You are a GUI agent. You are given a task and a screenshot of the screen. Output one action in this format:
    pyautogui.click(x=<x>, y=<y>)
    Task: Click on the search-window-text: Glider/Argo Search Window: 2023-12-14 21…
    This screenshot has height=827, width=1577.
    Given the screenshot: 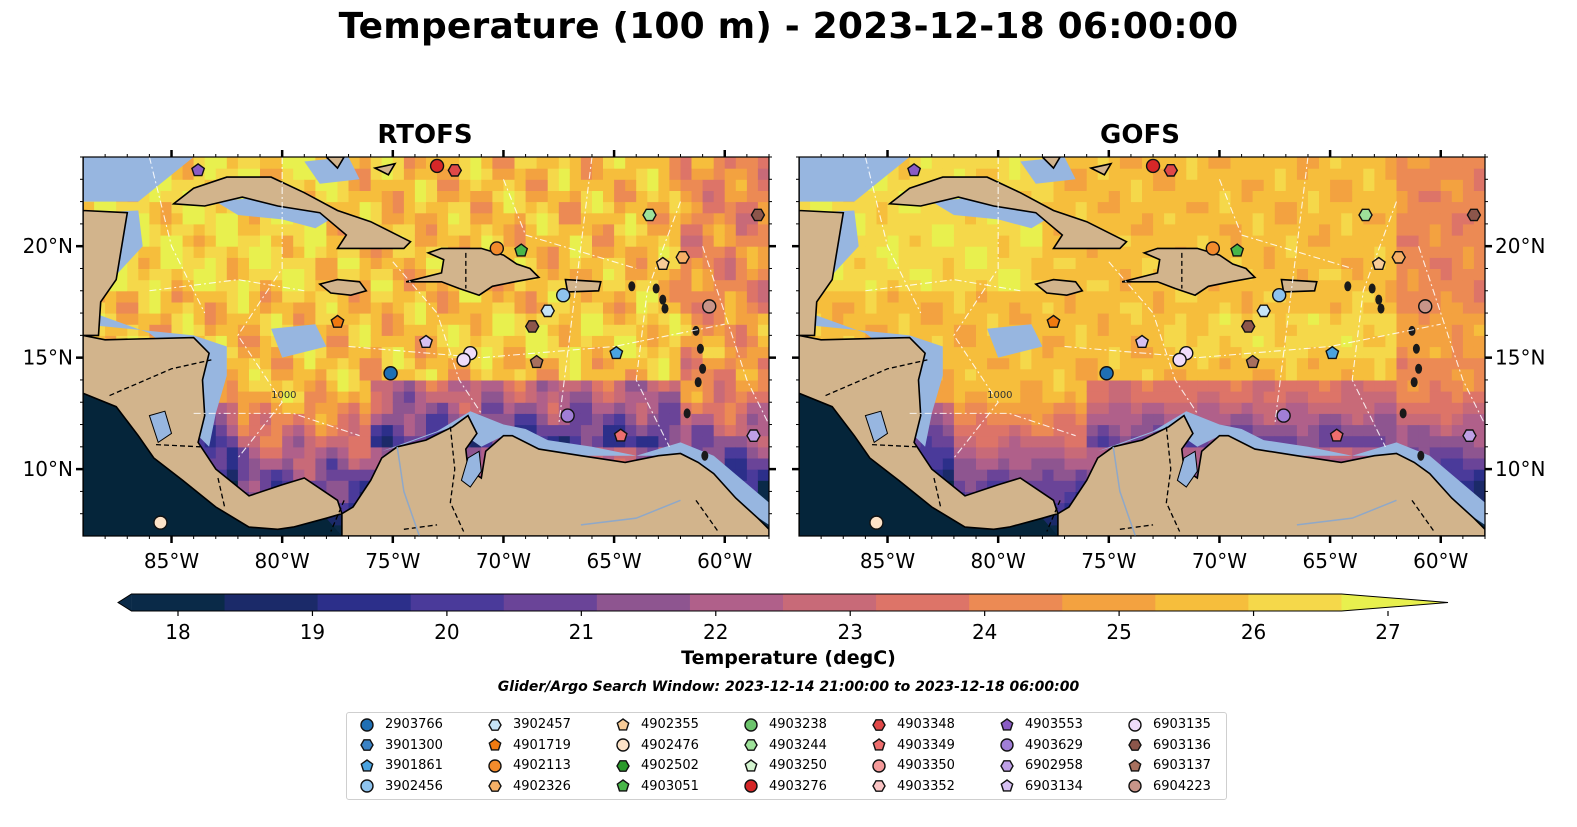 What is the action you would take?
    pyautogui.click(x=788, y=687)
    